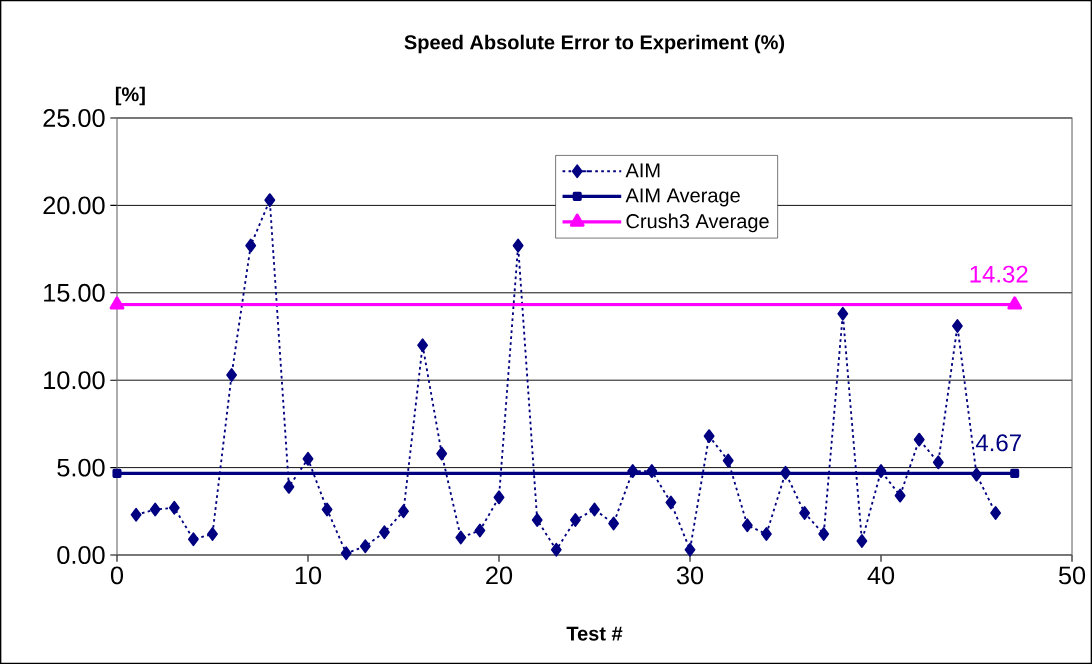 The height and width of the screenshot is (664, 1092). What do you see at coordinates (594, 44) in the screenshot?
I see `chart-title: Speed Absolute Error to Experiment (%)` at bounding box center [594, 44].